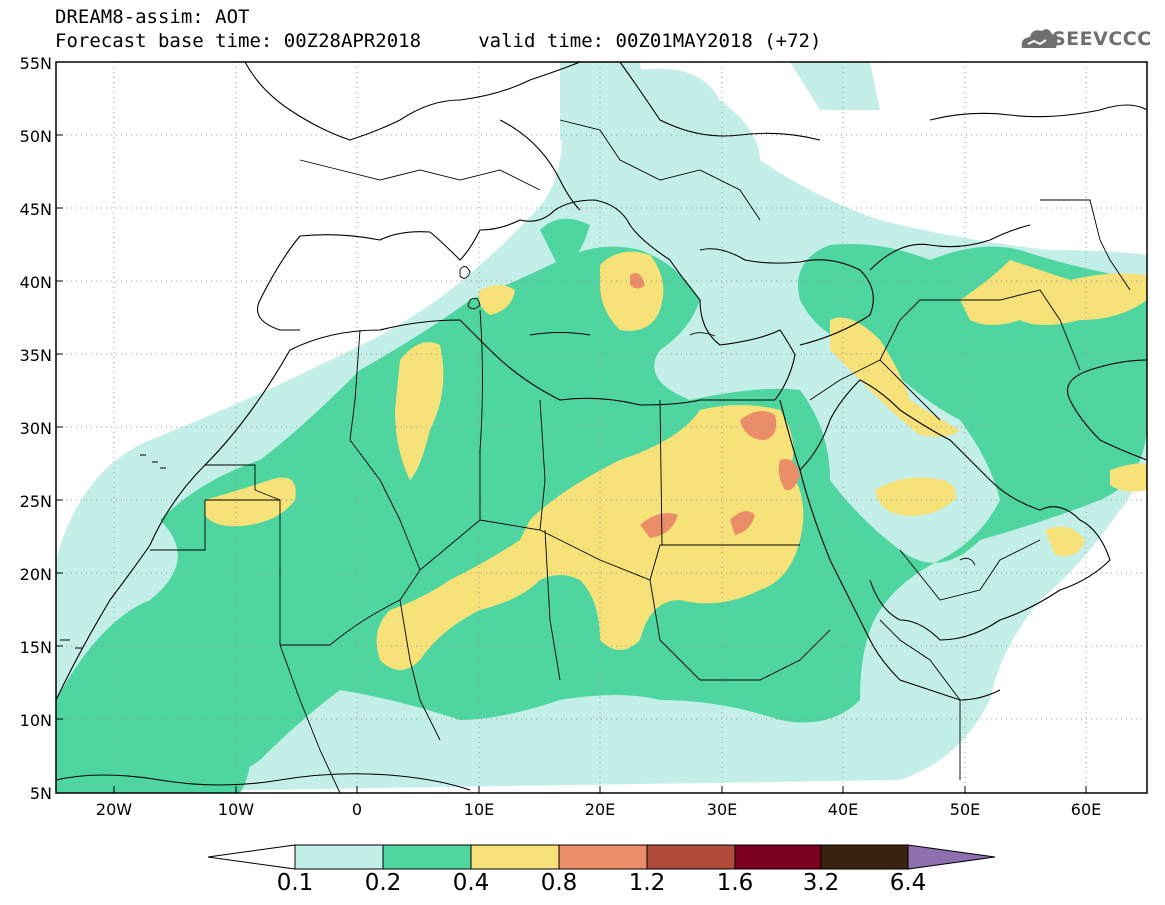 The height and width of the screenshot is (905, 1165). What do you see at coordinates (821, 883) in the screenshot?
I see `colorbar-label: 3.2` at bounding box center [821, 883].